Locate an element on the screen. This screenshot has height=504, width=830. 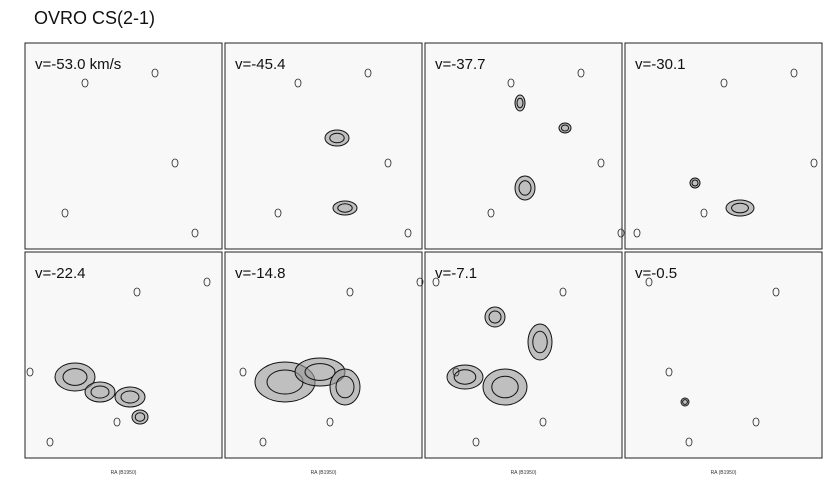
channel-panel: v=-37.7 is located at coordinates (524, 146).